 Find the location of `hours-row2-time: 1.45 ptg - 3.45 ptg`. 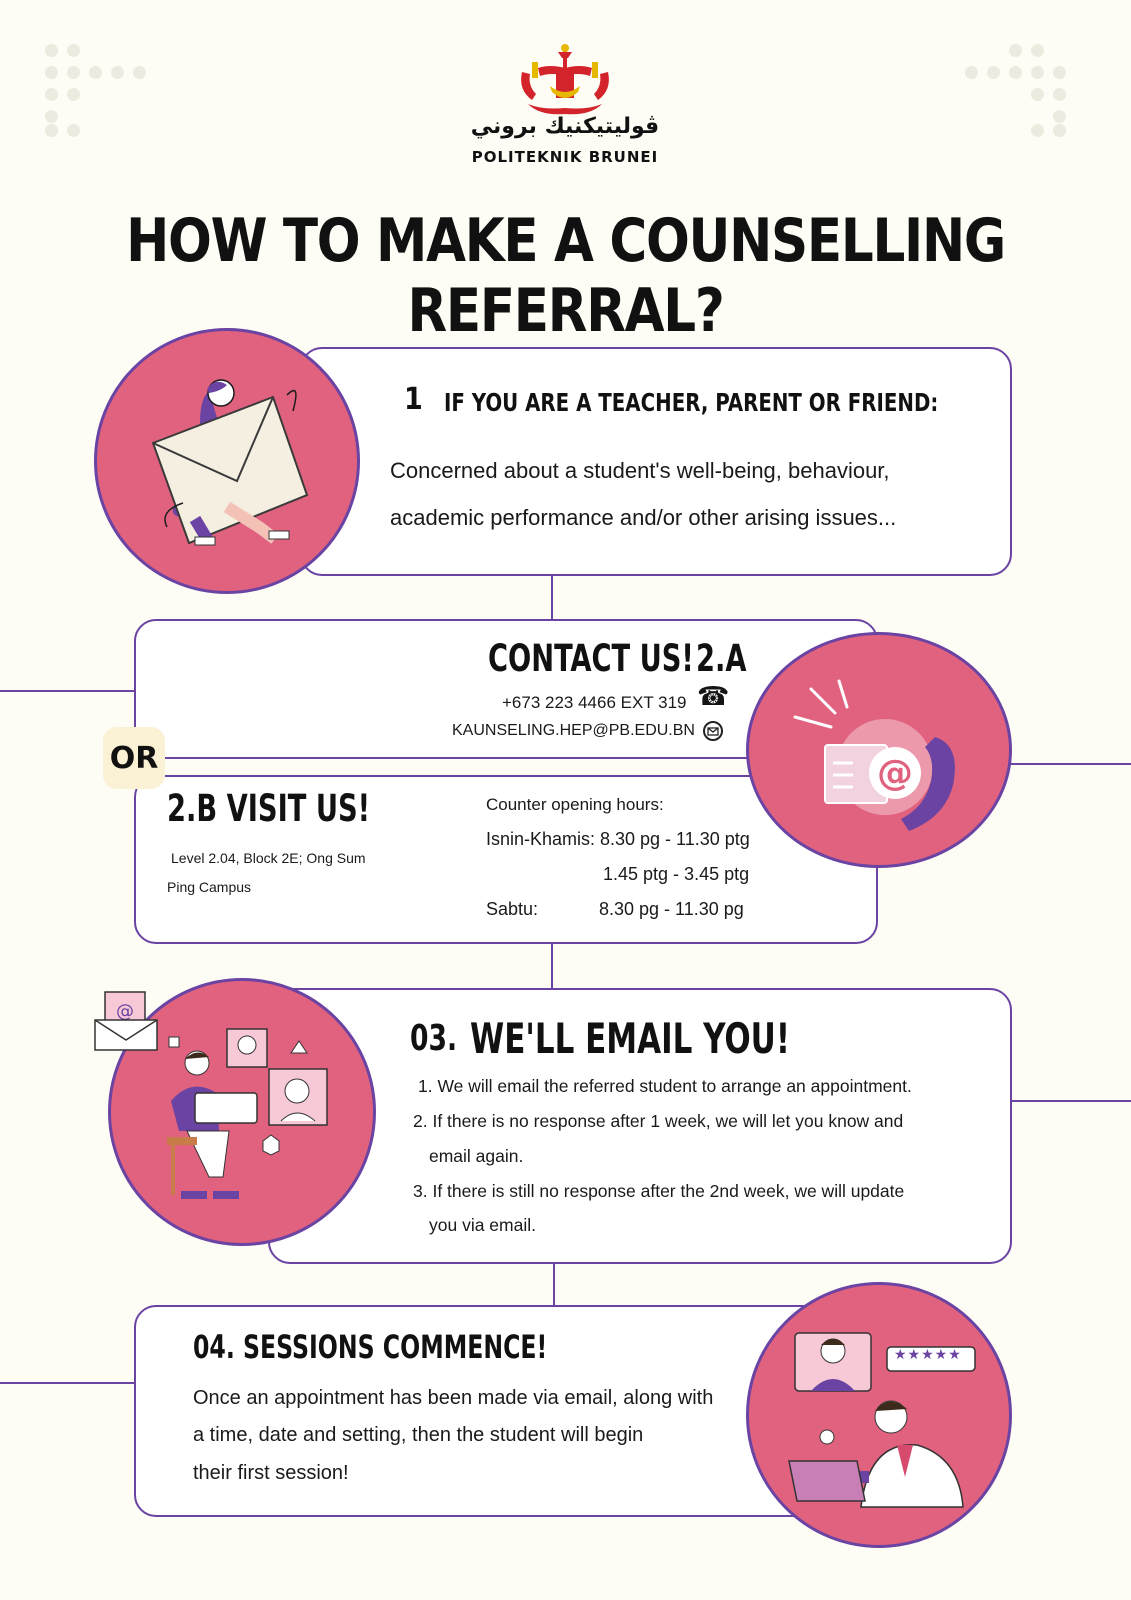

hours-row2-time: 1.45 ptg - 3.45 ptg is located at coordinates (676, 874).